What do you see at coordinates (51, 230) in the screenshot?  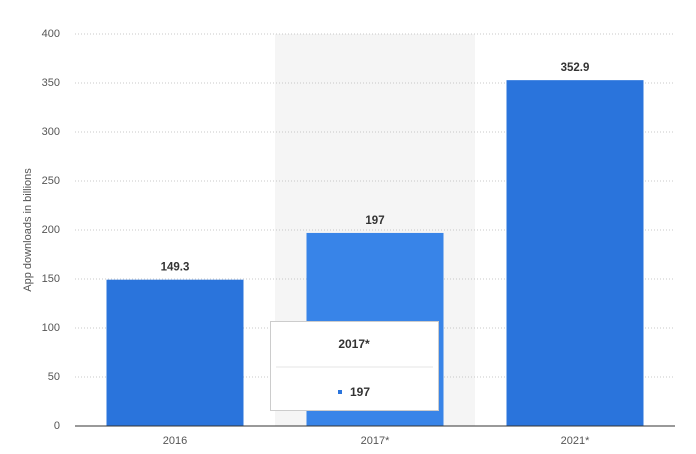 I see `y-tick-label: 200` at bounding box center [51, 230].